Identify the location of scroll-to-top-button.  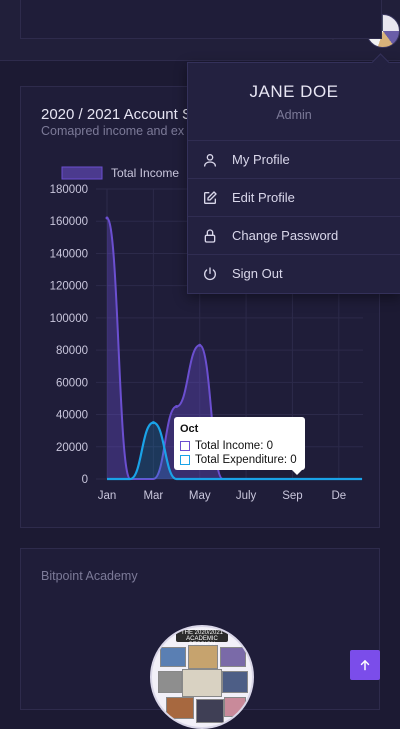
(365, 665).